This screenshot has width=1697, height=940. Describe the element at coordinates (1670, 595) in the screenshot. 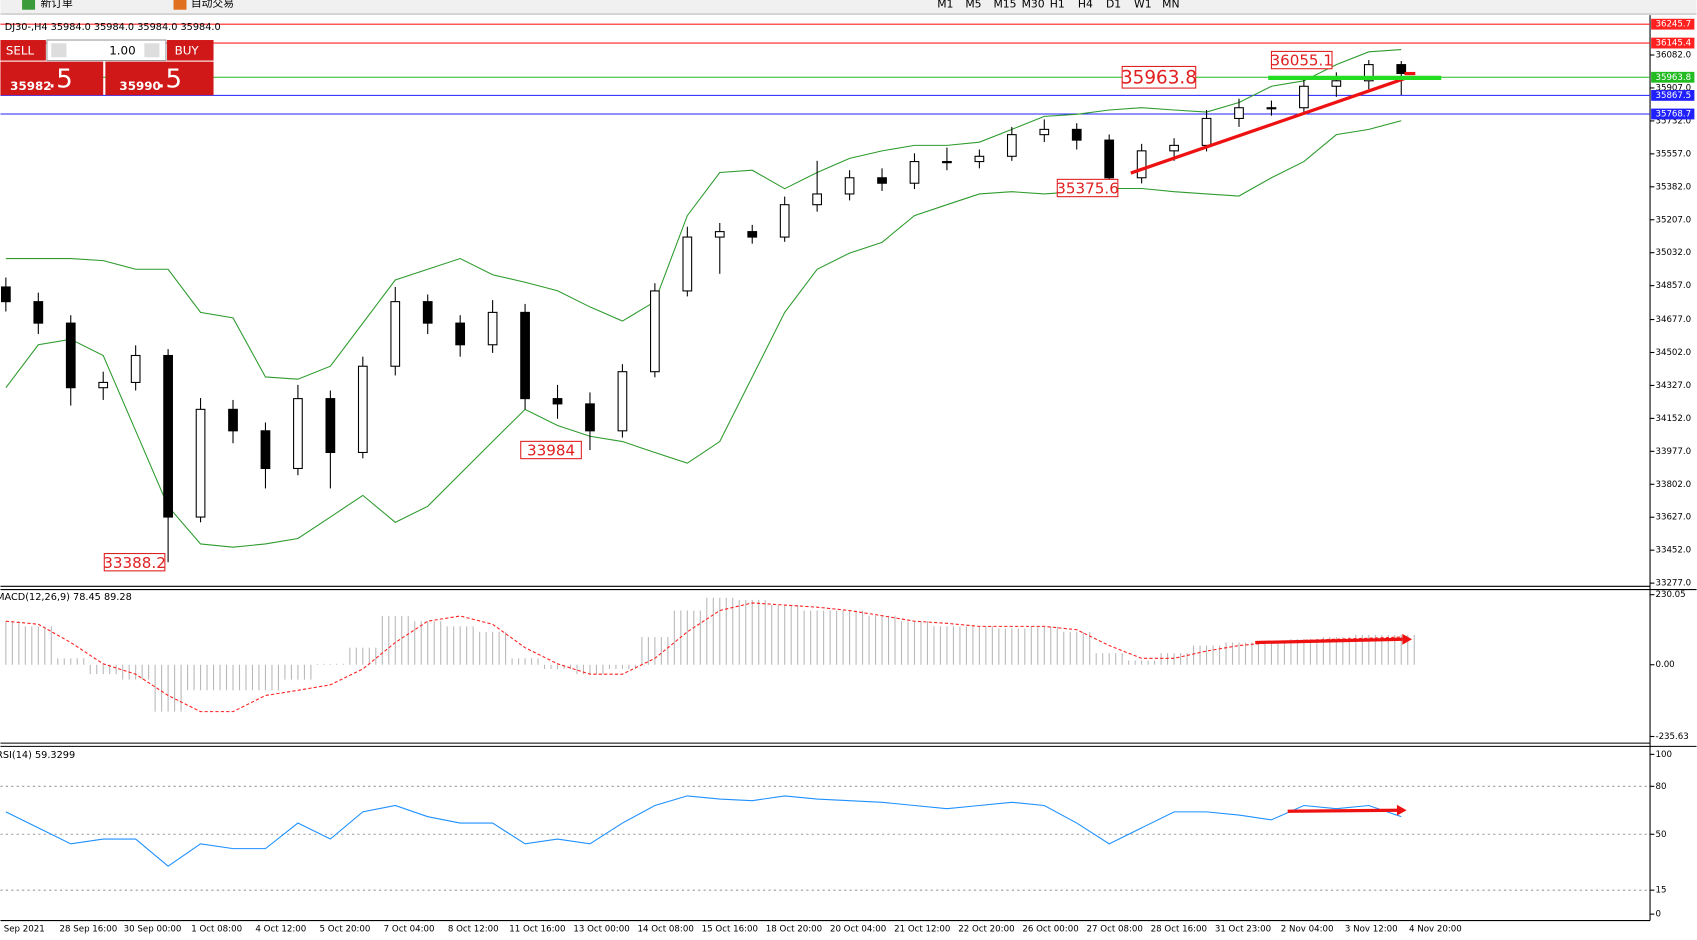

I see `y-tick-label: 230.05` at that location.